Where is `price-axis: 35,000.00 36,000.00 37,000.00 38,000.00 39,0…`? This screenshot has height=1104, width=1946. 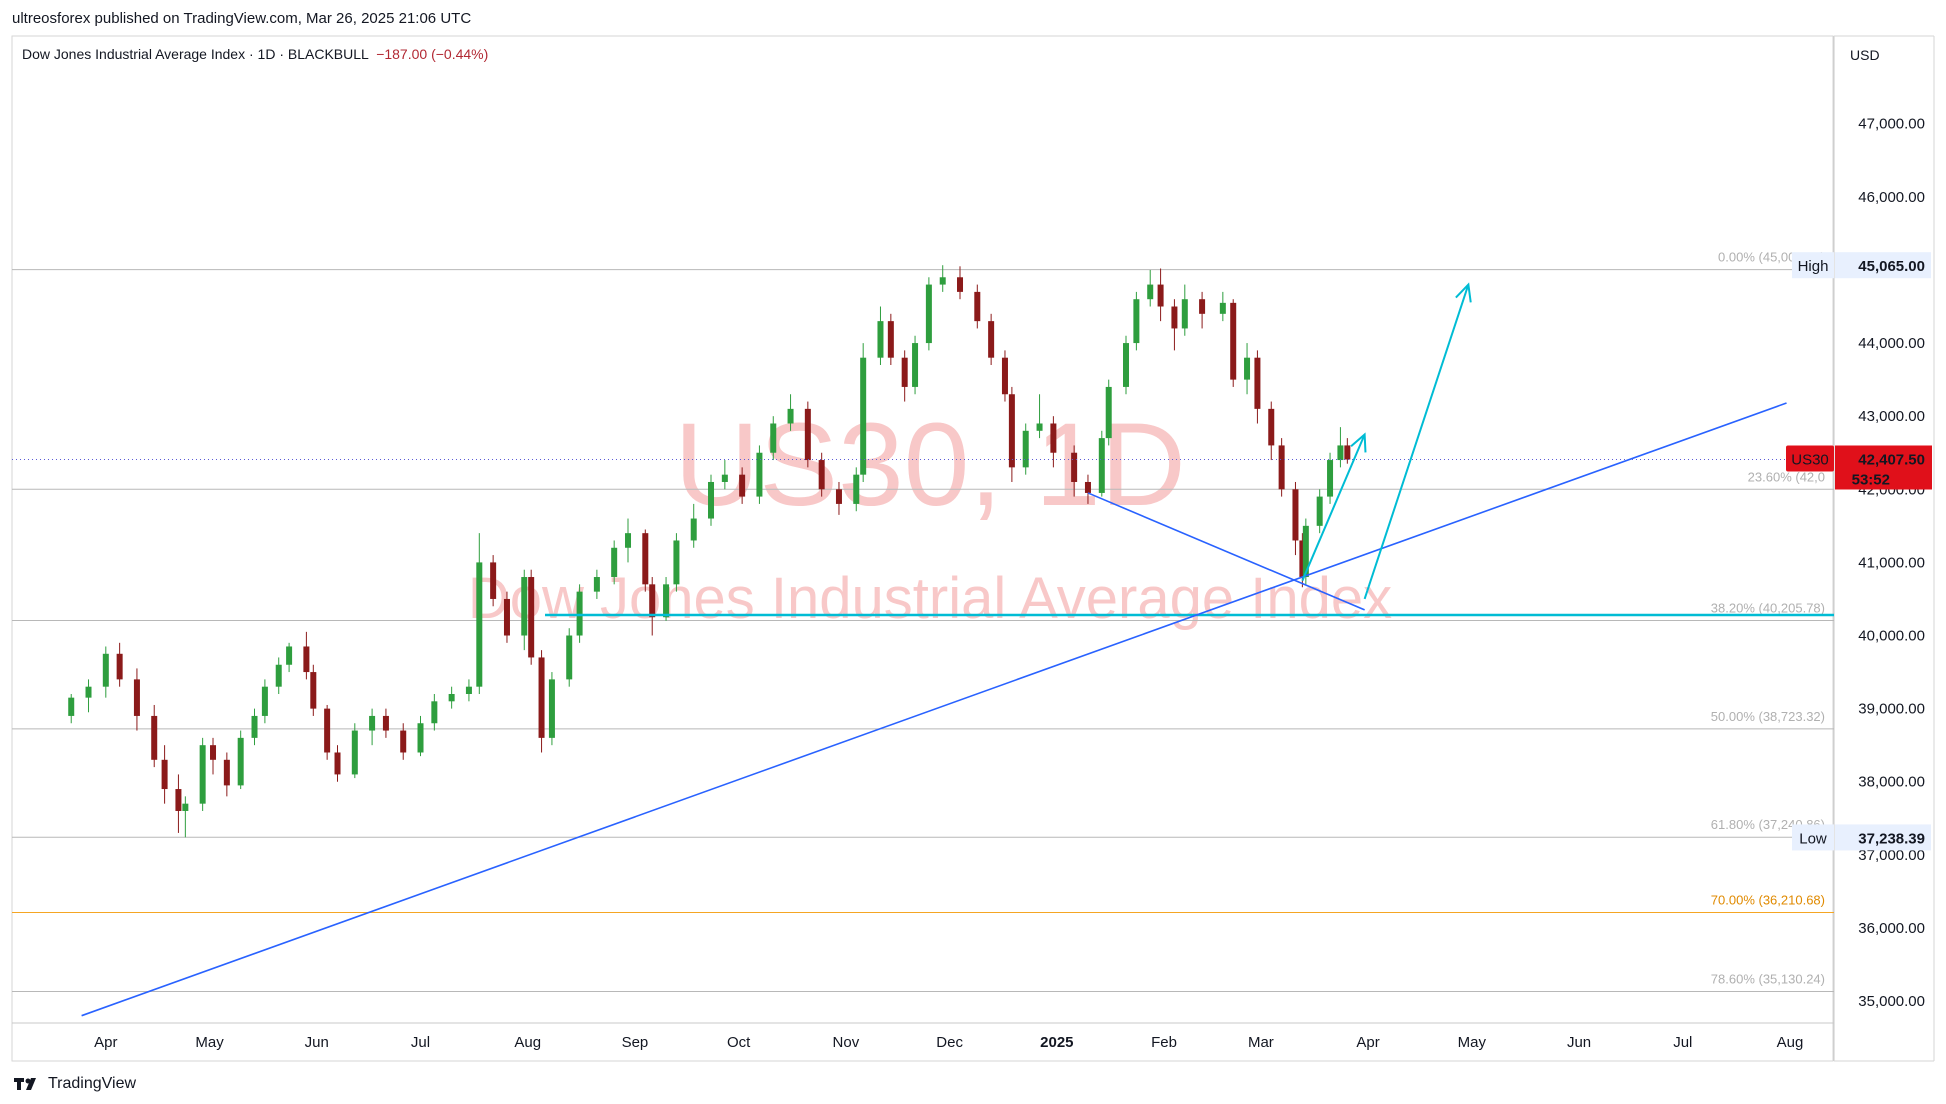 price-axis: 35,000.00 36,000.00 37,000.00 38,000.00 39,0… is located at coordinates (1891, 563).